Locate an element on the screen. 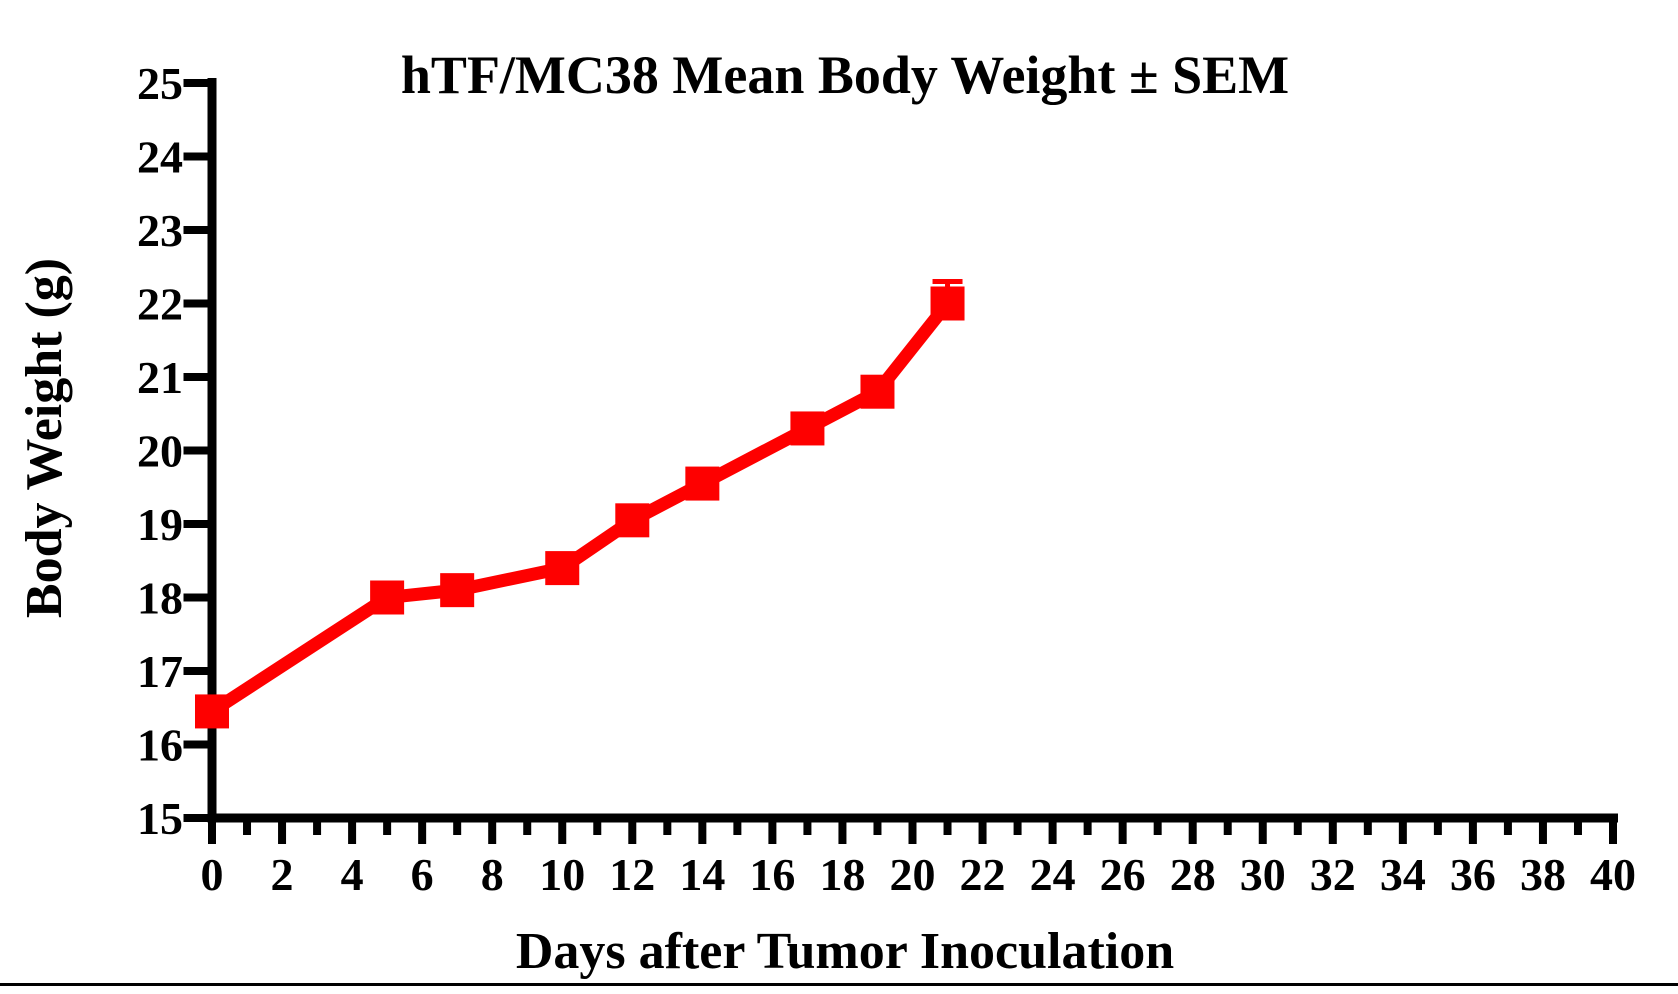 Image resolution: width=1678 pixels, height=994 pixels. y-tick-label: 18 is located at coordinates (160, 598).